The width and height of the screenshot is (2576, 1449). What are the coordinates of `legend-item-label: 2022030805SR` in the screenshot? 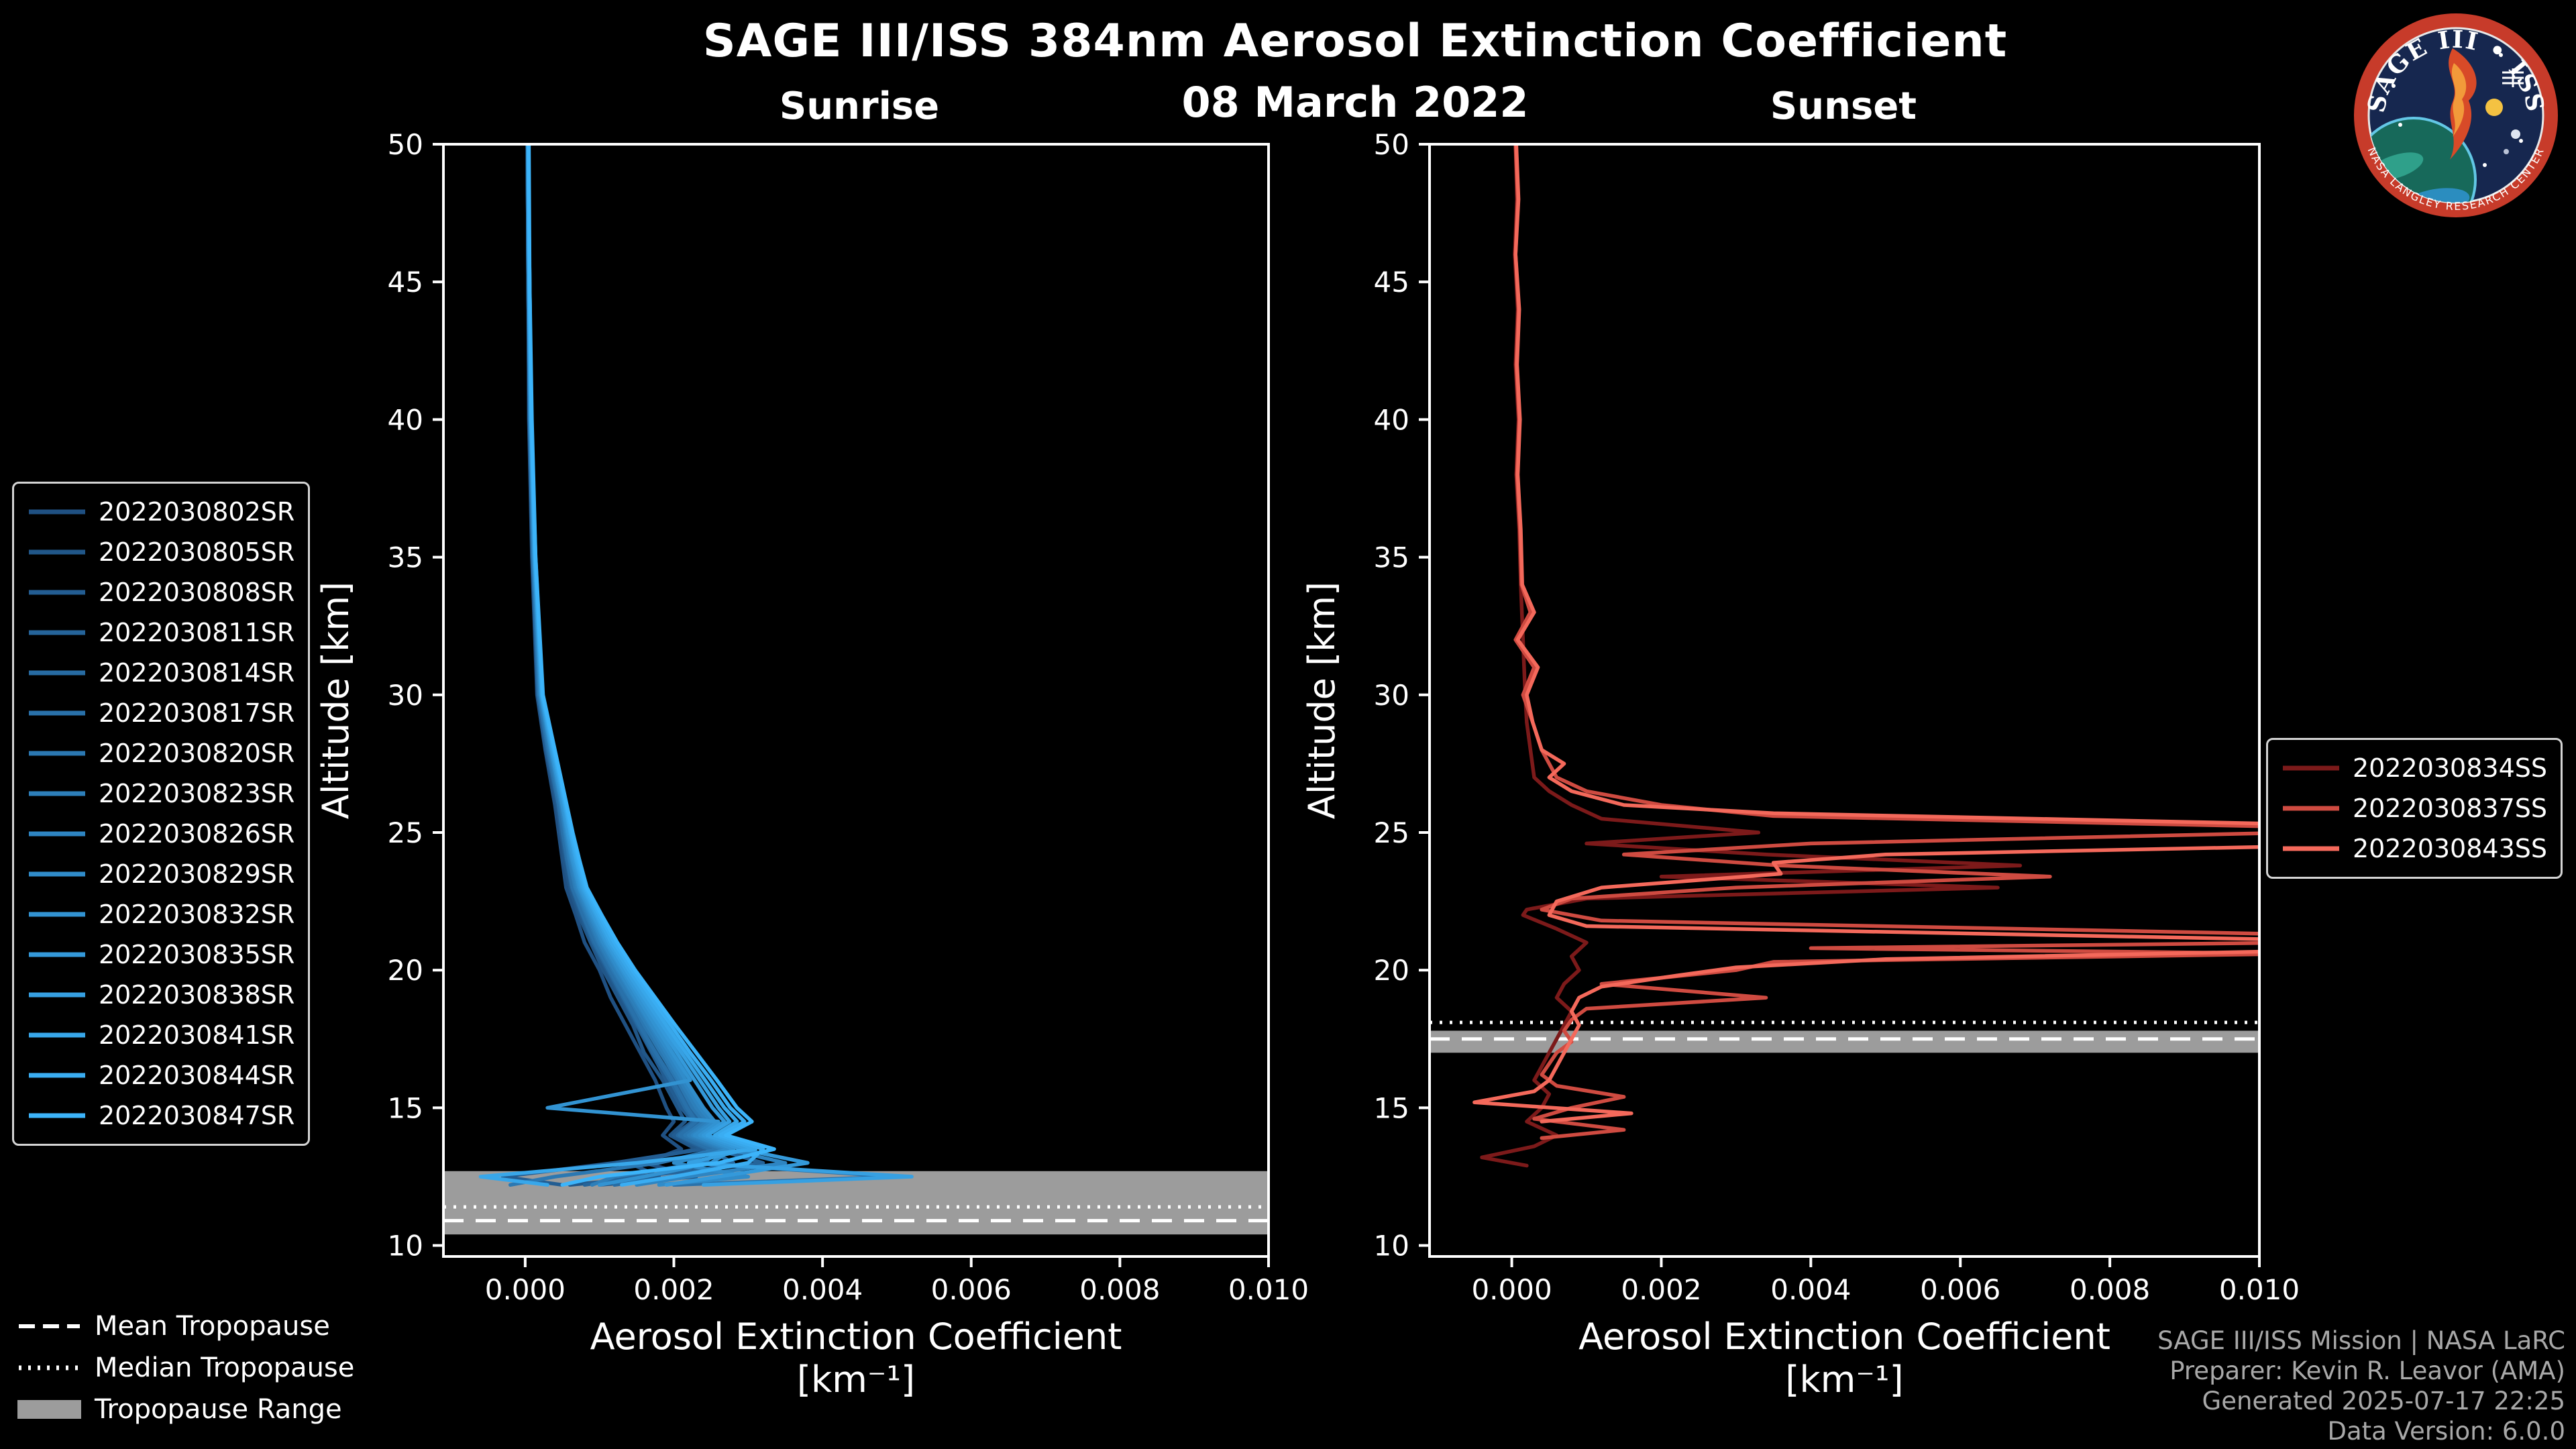 It's located at (197, 552).